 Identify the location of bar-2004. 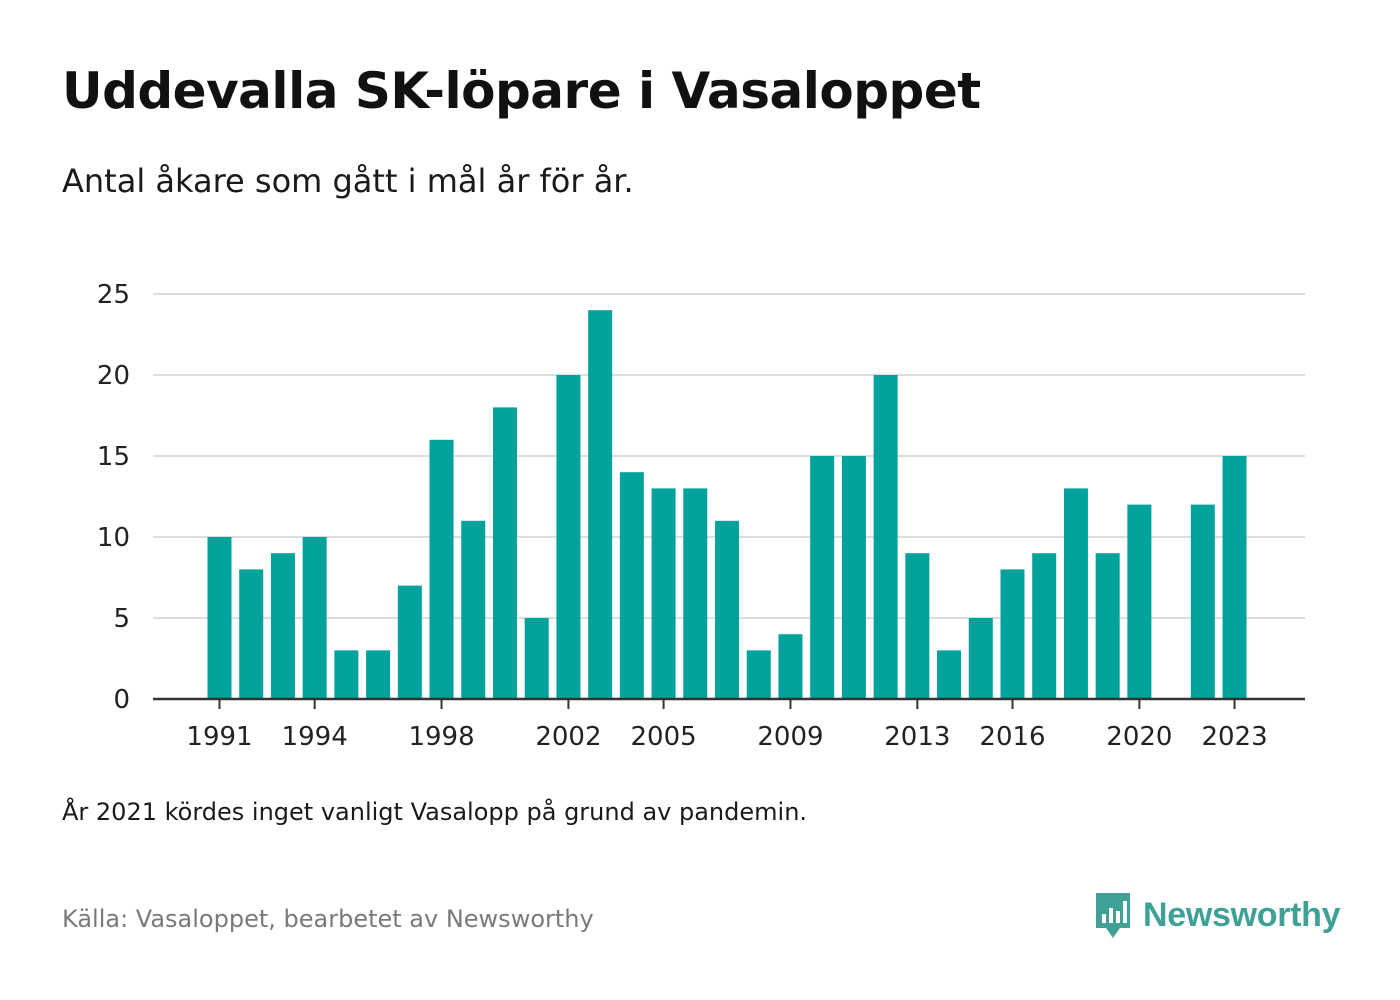
(631, 585).